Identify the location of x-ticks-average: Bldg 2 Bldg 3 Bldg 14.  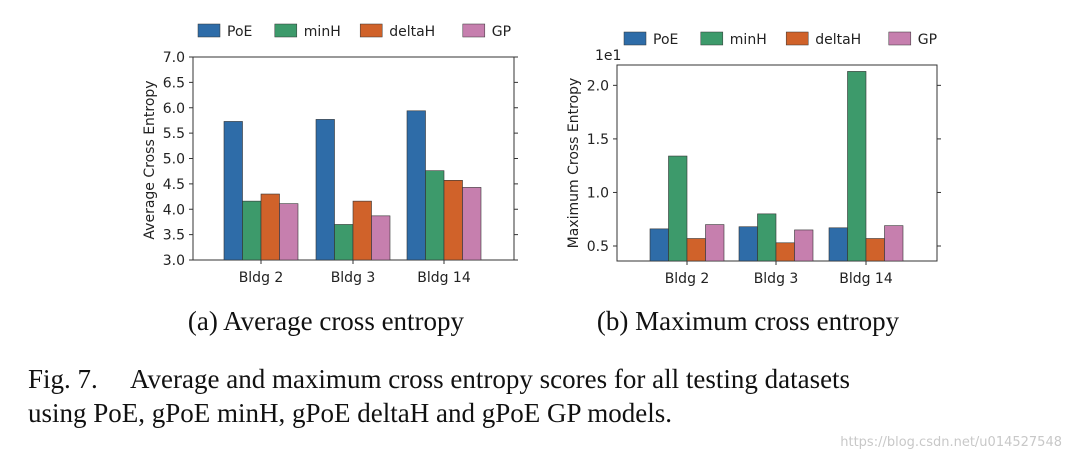
(355, 273).